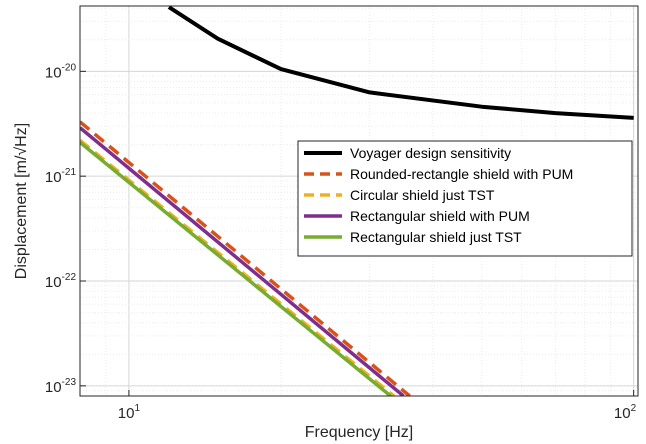 This screenshot has height=444, width=646. Describe the element at coordinates (436, 237) in the screenshot. I see `legend-label-5: Rectangular shield just TST` at that location.